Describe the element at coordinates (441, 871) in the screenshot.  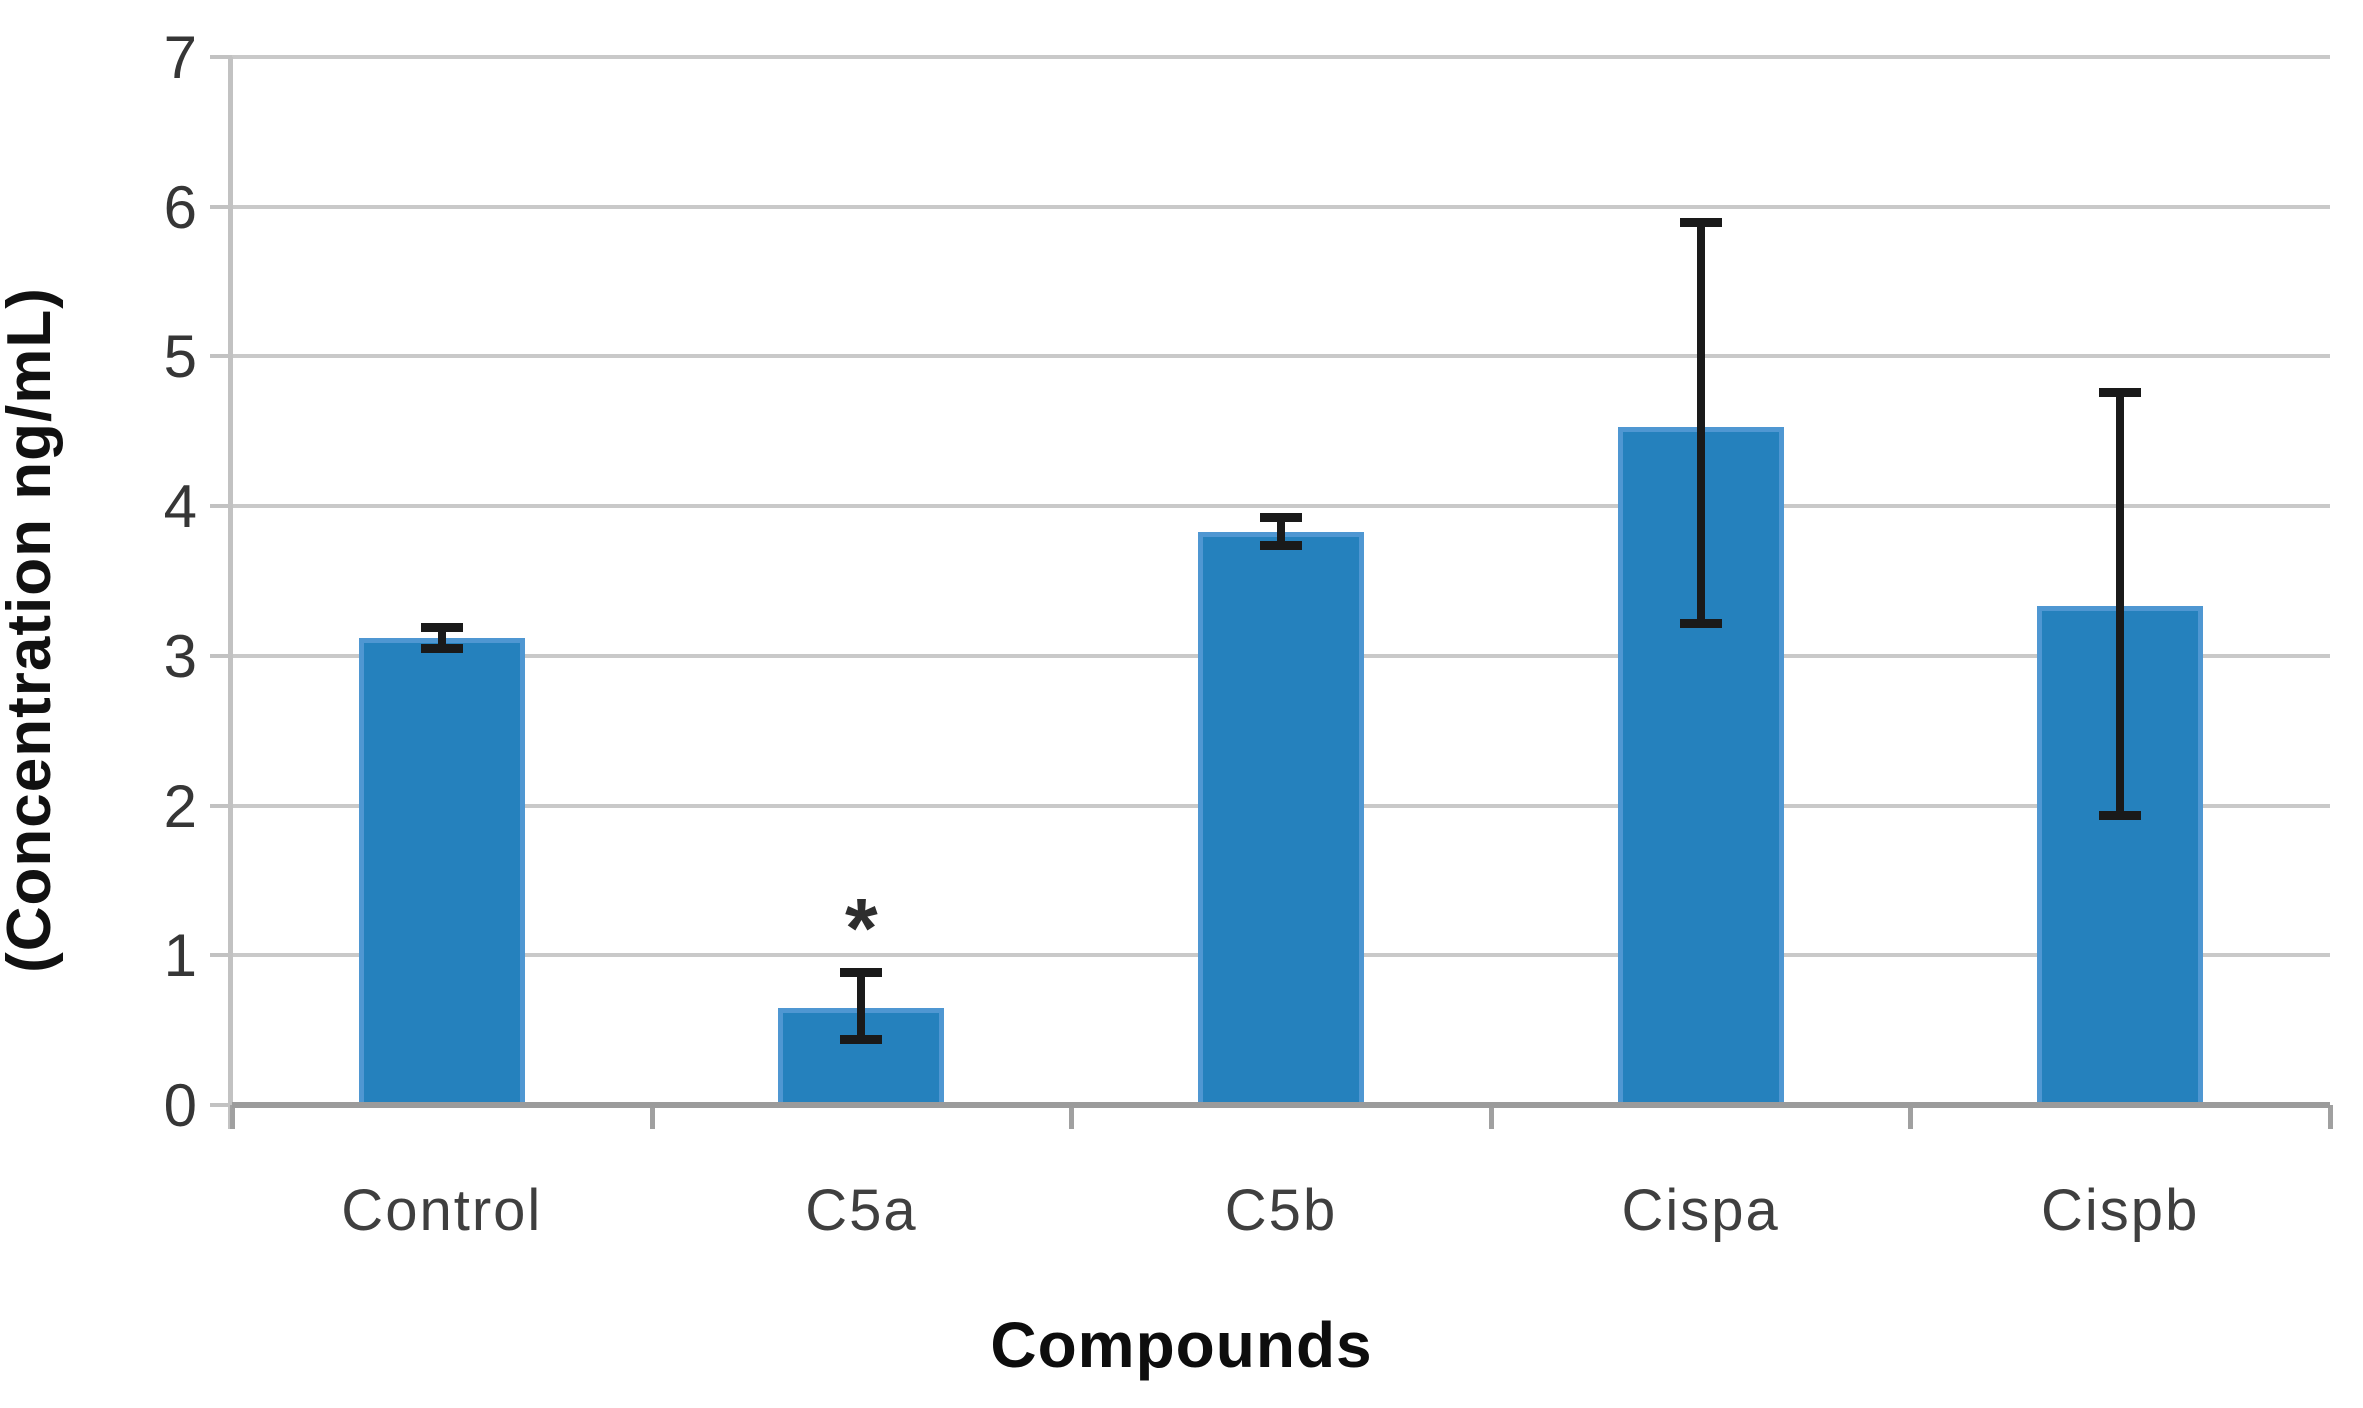
I see `bar-control` at that location.